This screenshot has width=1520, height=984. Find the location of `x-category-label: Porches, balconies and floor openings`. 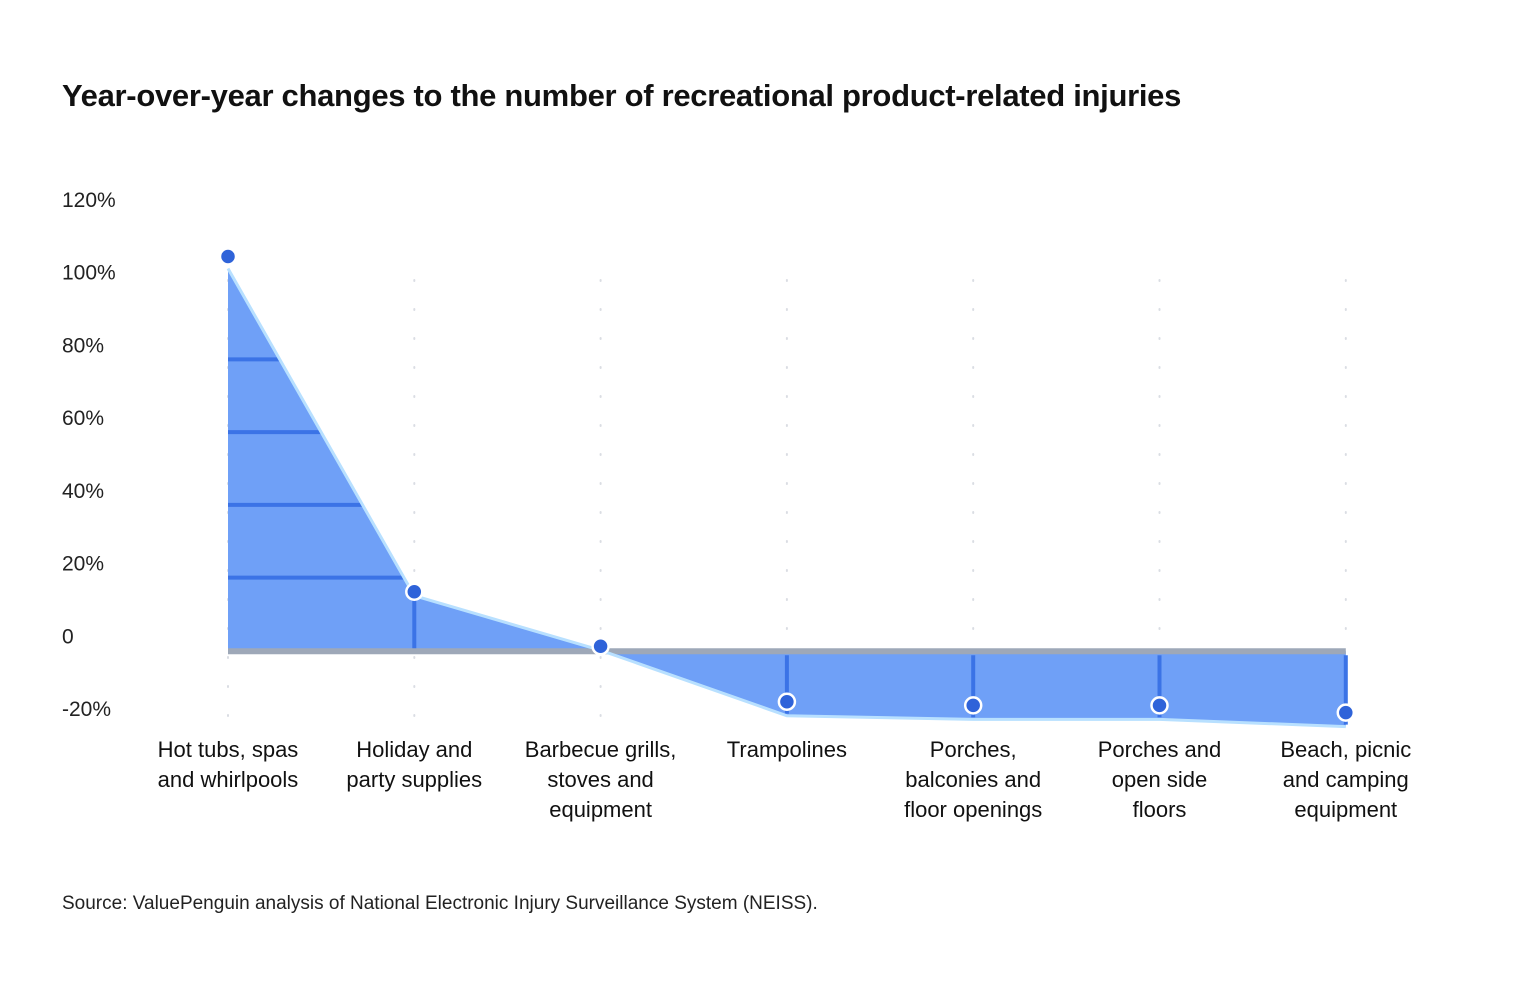

x-category-label: Porches, balconies and floor openings is located at coordinates (973, 779).